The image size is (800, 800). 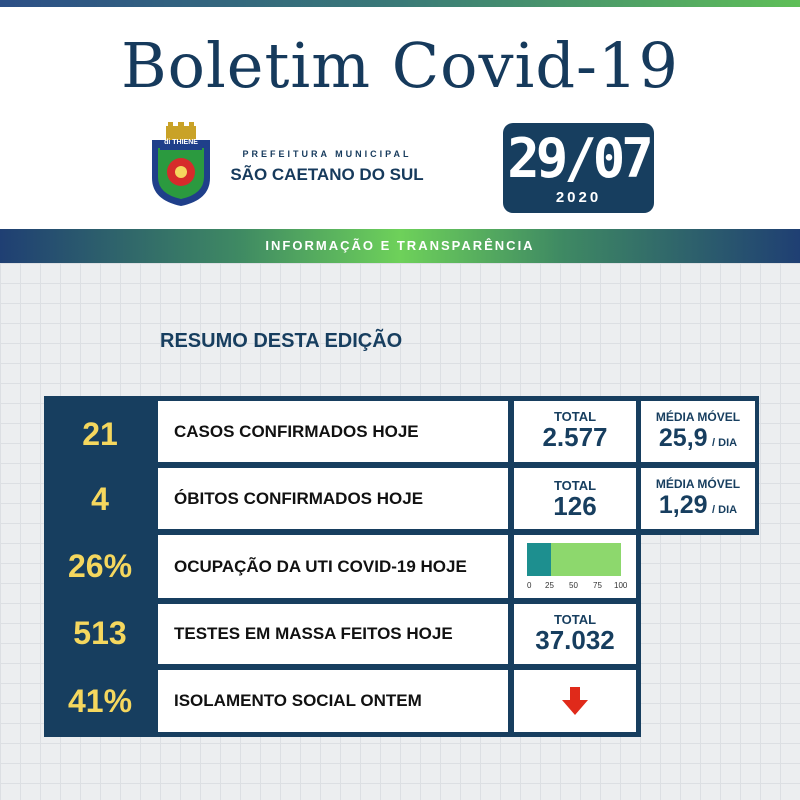 What do you see at coordinates (100, 566) in the screenshot?
I see `row-value: 26%` at bounding box center [100, 566].